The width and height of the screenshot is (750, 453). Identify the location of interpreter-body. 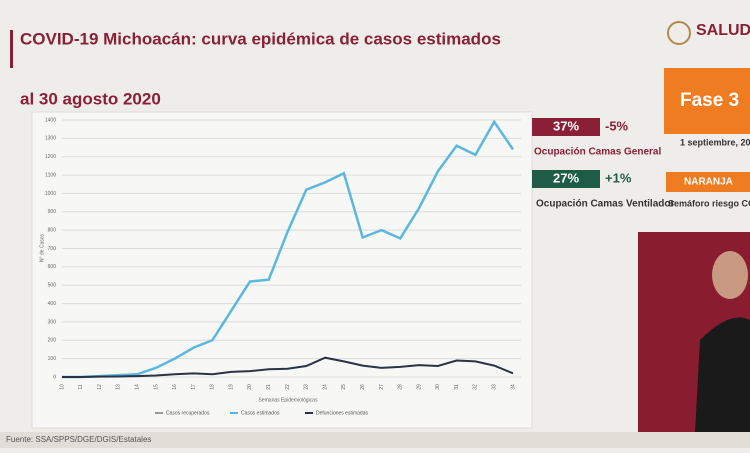
(722, 374).